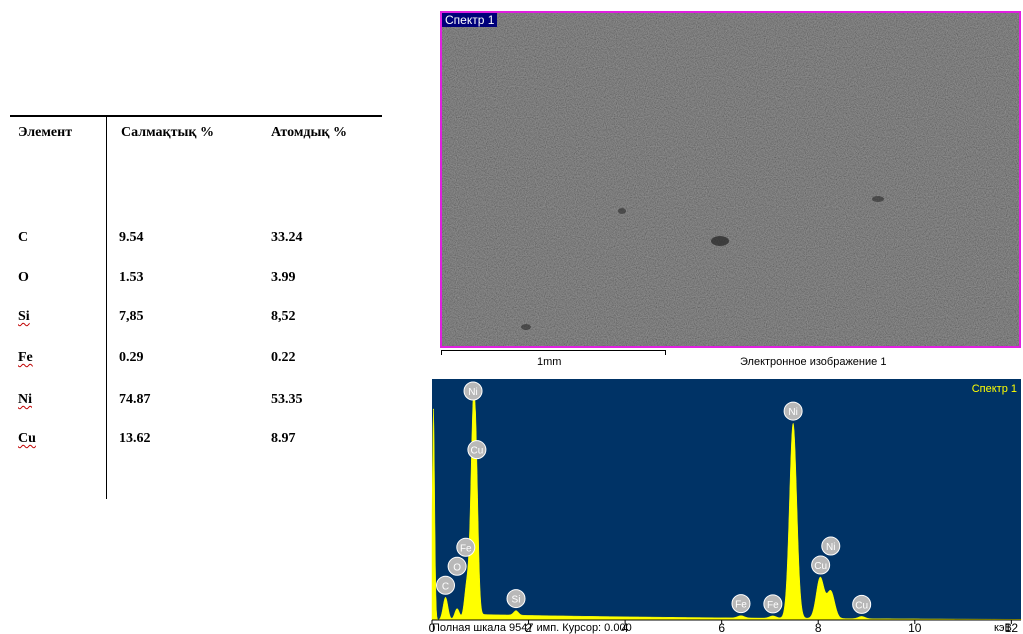 The width and height of the screenshot is (1023, 634). I want to click on row-element: O, so click(23, 277).